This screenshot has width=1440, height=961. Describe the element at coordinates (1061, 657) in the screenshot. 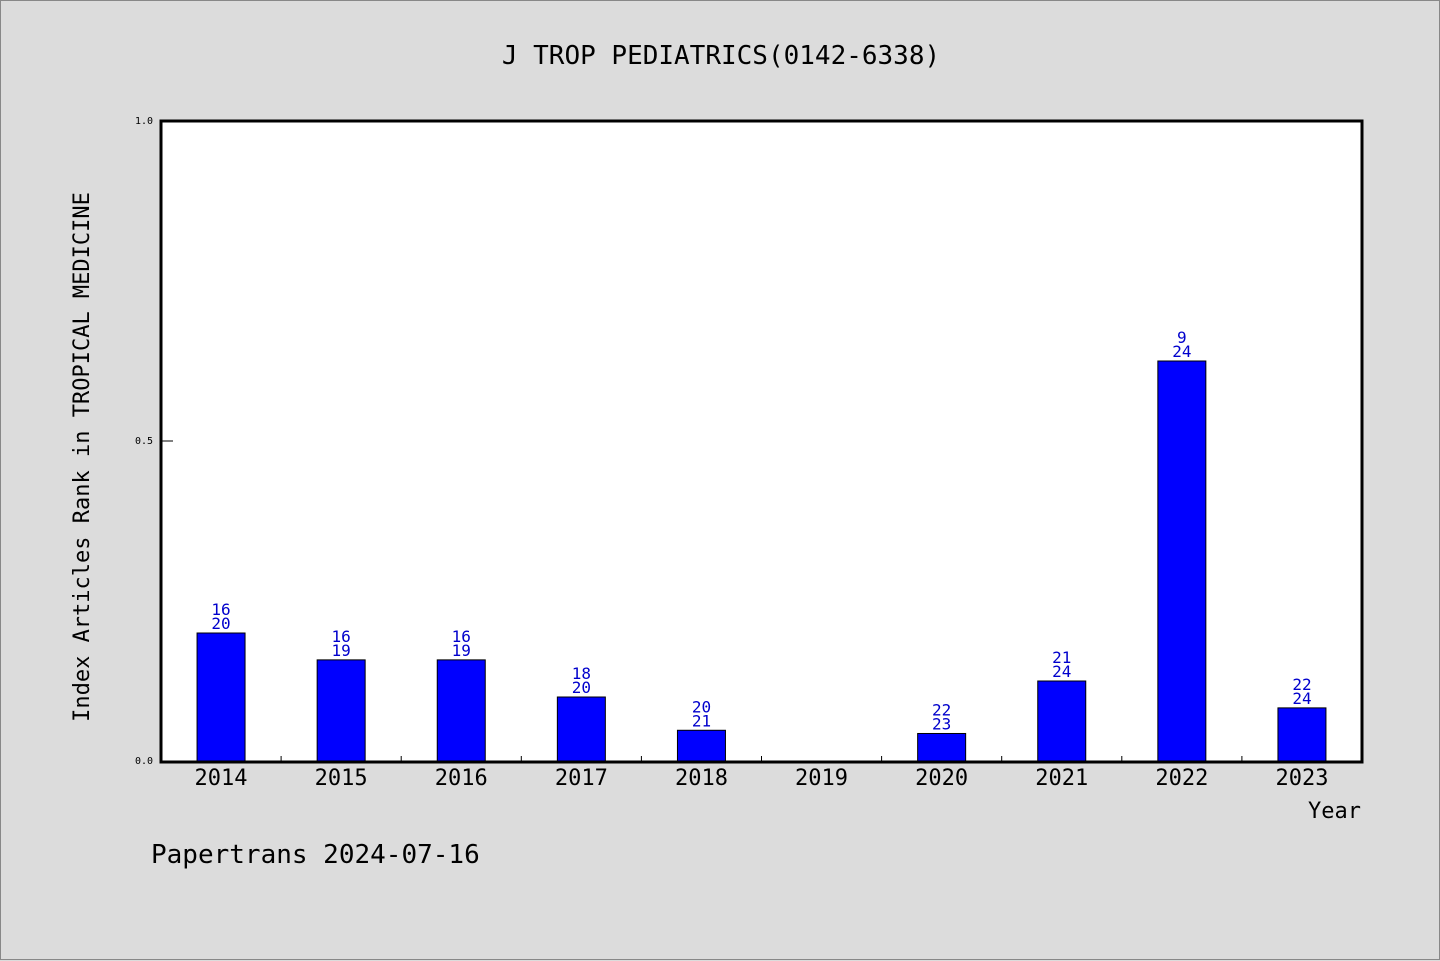

I see `bar-label-rank-2021: 21` at that location.